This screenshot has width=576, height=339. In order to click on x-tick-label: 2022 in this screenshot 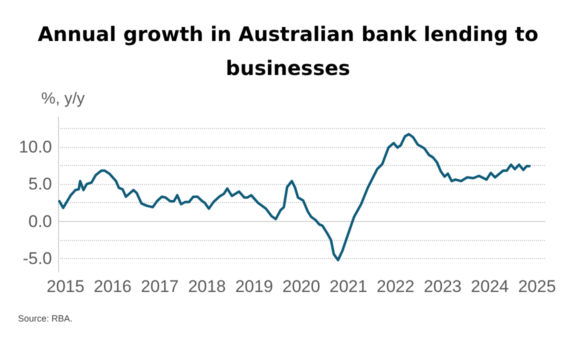, I will do `click(395, 286)`.